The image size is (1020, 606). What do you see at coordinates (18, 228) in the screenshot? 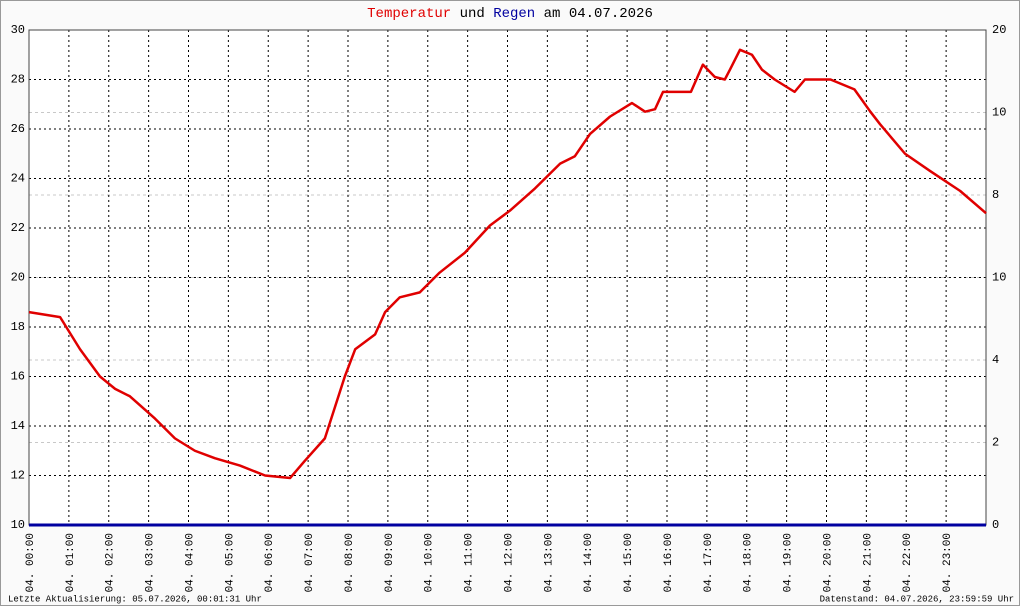
I see `y-tick-label: 22` at bounding box center [18, 228].